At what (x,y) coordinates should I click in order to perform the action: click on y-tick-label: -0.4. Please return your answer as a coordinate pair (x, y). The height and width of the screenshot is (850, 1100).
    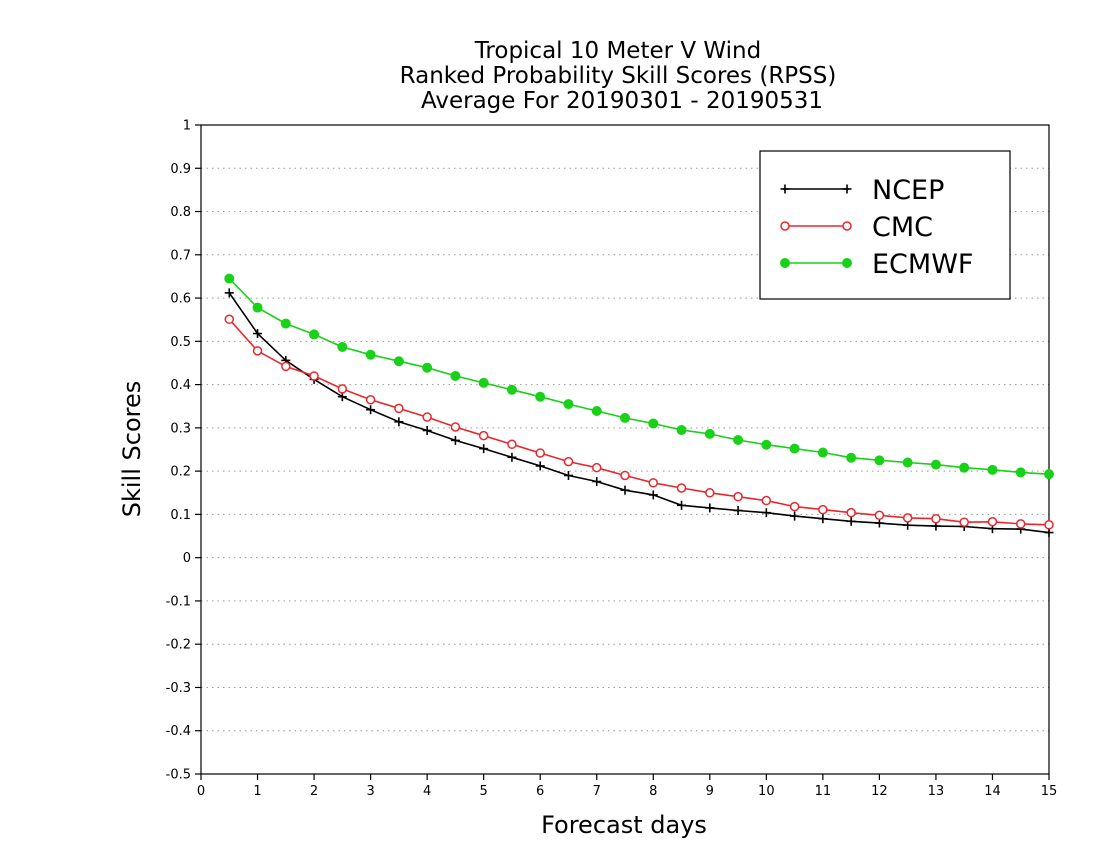
    Looking at the image, I should click on (178, 731).